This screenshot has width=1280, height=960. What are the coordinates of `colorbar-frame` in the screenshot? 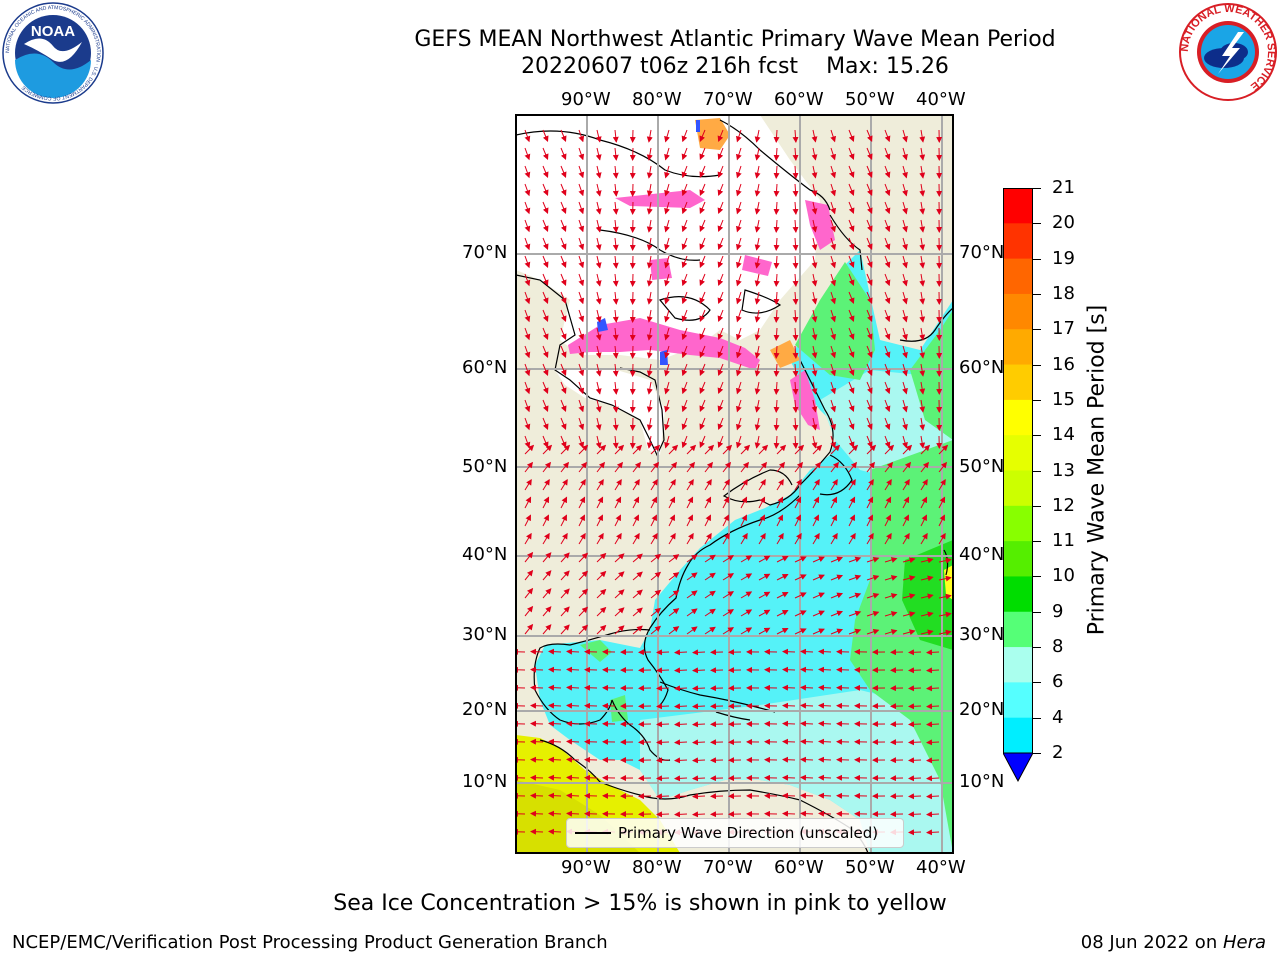 It's located at (1018, 471).